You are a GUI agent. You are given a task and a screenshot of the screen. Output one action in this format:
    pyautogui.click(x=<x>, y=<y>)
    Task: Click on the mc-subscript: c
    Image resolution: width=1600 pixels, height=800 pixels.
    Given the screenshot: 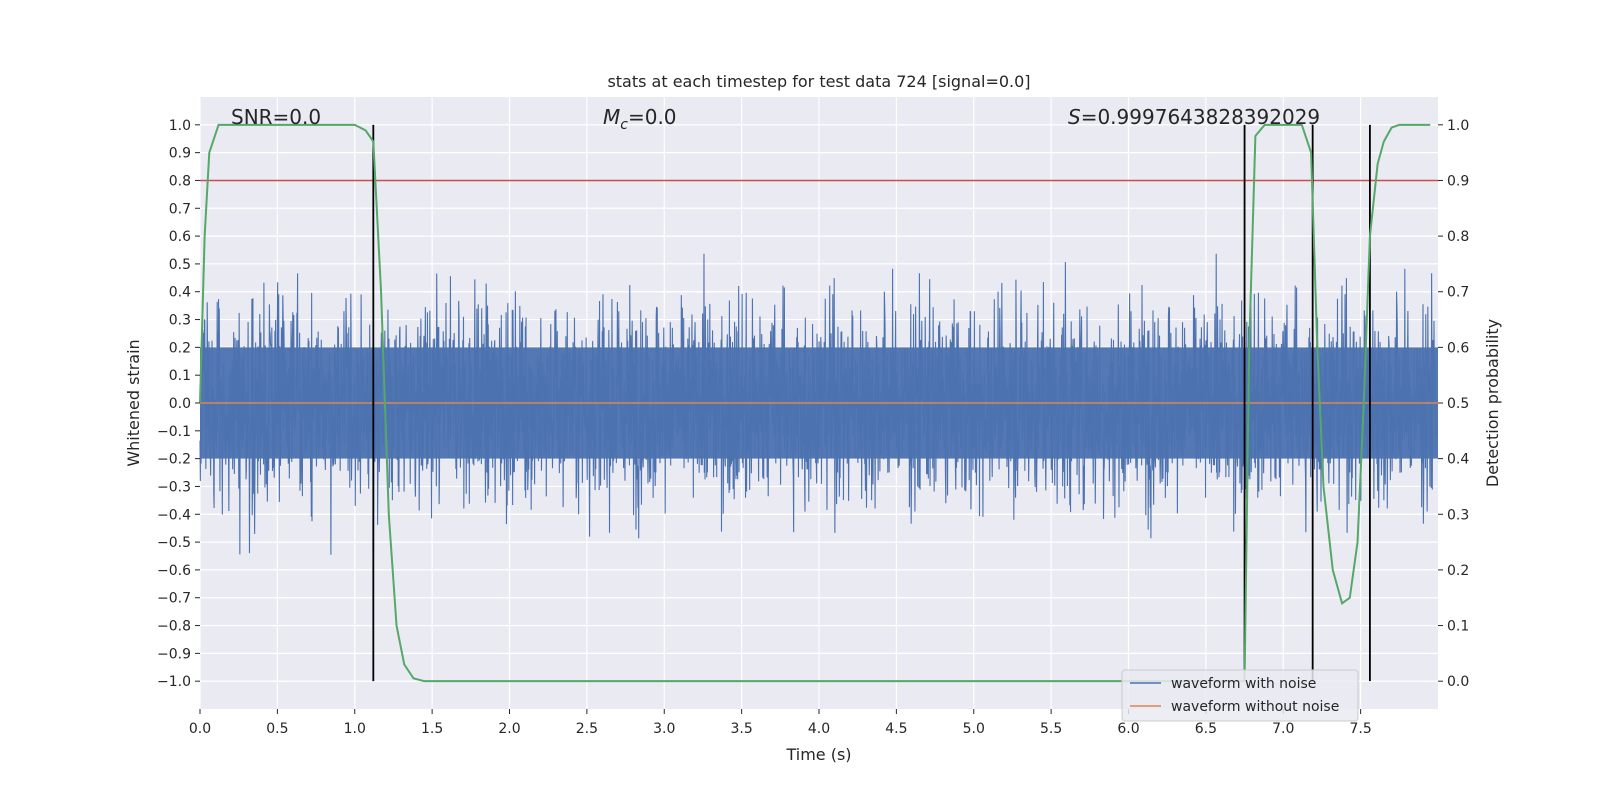 What is the action you would take?
    pyautogui.click(x=624, y=125)
    